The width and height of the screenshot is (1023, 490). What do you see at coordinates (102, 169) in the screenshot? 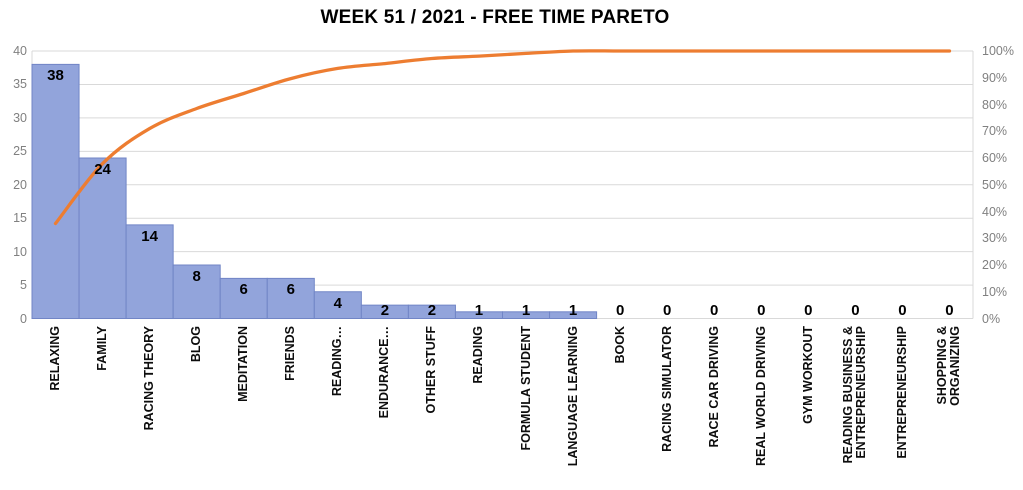
I see `bar-value-label: 24` at bounding box center [102, 169].